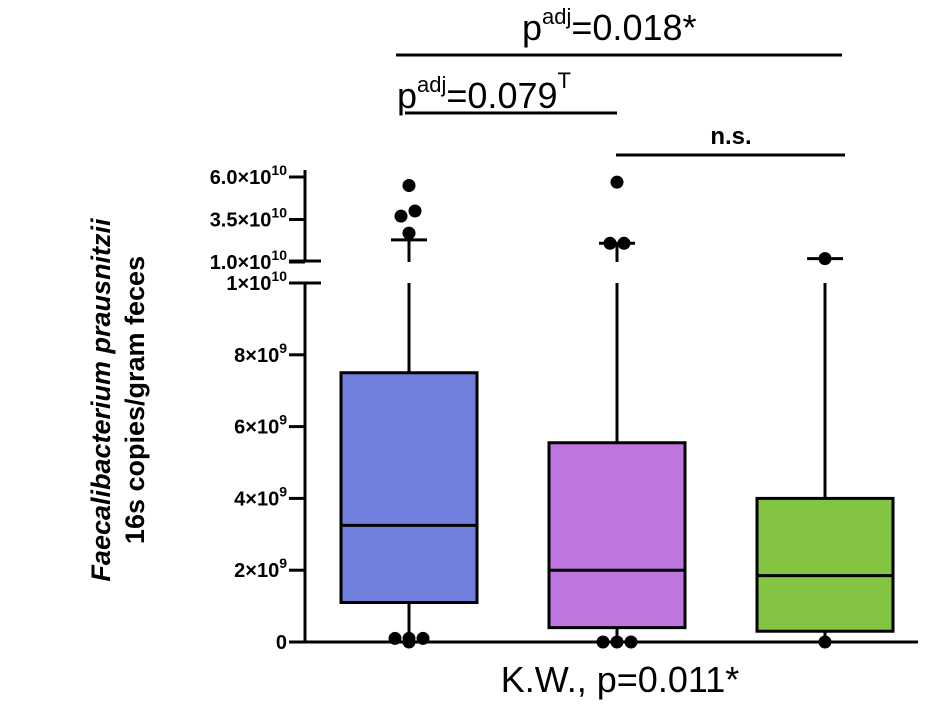 This screenshot has width=944, height=710. Describe the element at coordinates (260, 496) in the screenshot. I see `y-tick-label-lower-2: 4×10⁹` at that location.